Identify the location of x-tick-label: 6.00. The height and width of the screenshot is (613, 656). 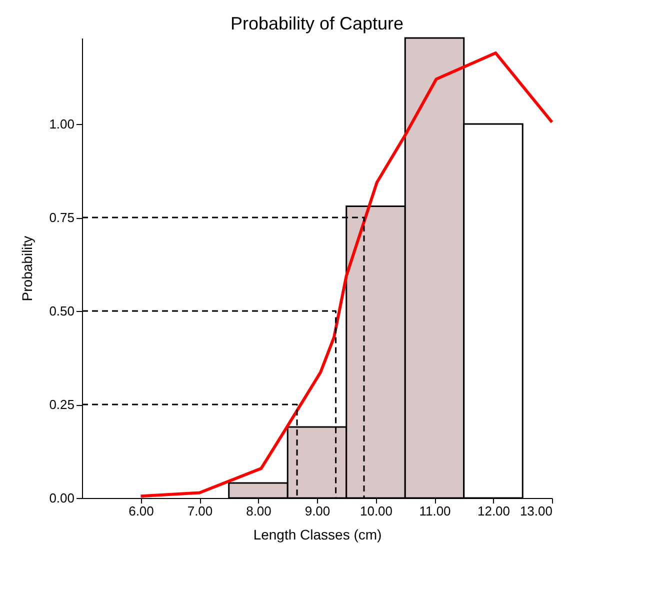
(141, 511).